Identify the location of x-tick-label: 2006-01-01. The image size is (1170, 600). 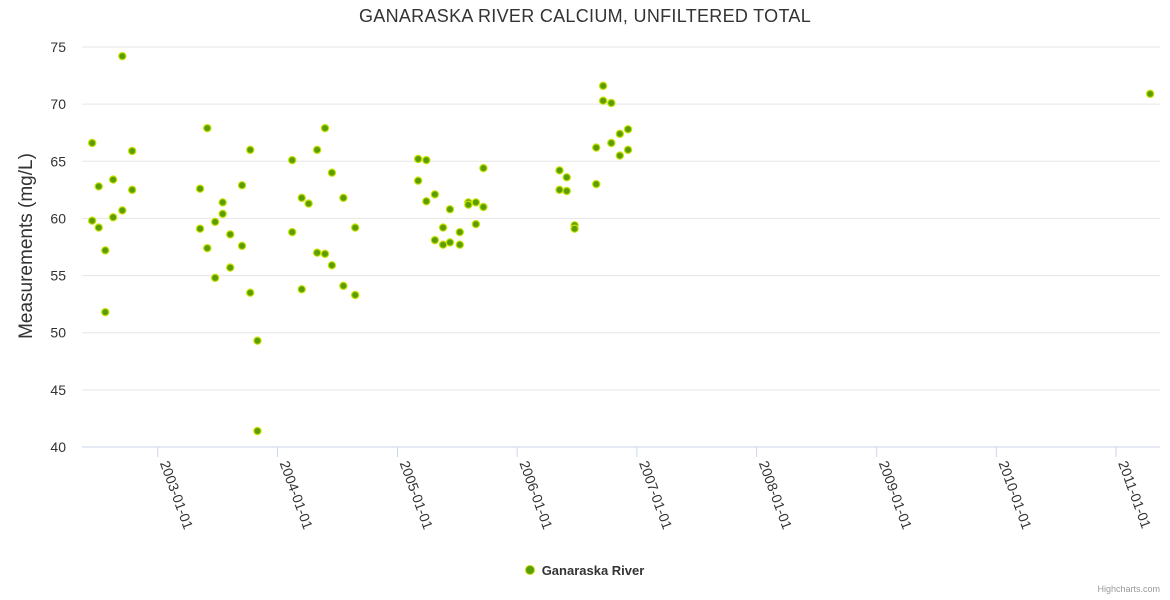
(536, 495).